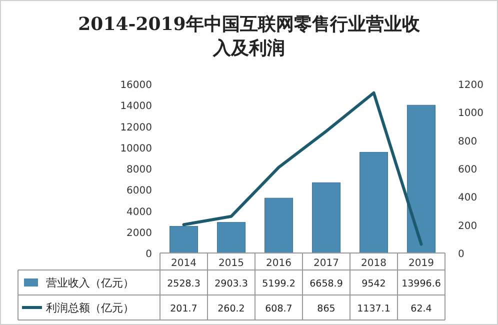 The width and height of the screenshot is (498, 325). What do you see at coordinates (139, 191) in the screenshot?
I see `y-tick-label: 6000` at bounding box center [139, 191].